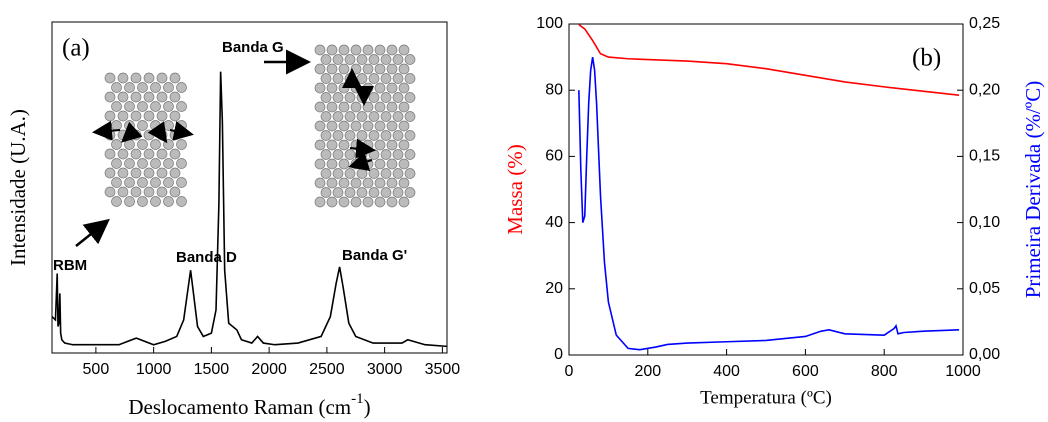 This screenshot has height=422, width=1048. What do you see at coordinates (984, 89) in the screenshot?
I see `y2-tick-label: 0,20` at bounding box center [984, 89].